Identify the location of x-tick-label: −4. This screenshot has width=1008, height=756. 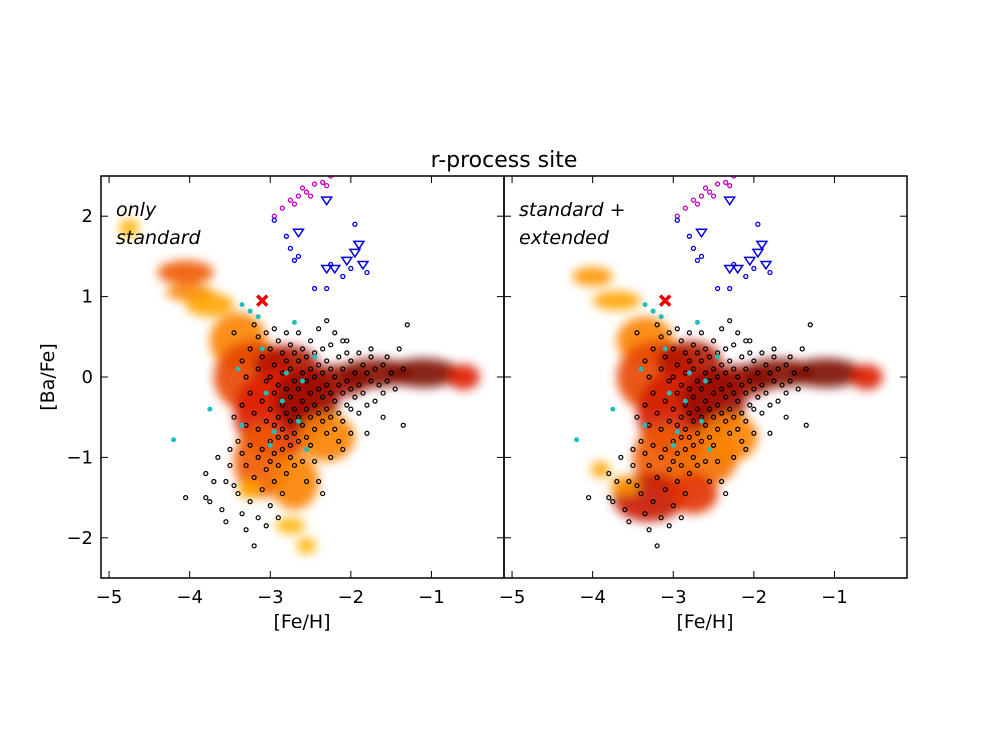
(189, 597).